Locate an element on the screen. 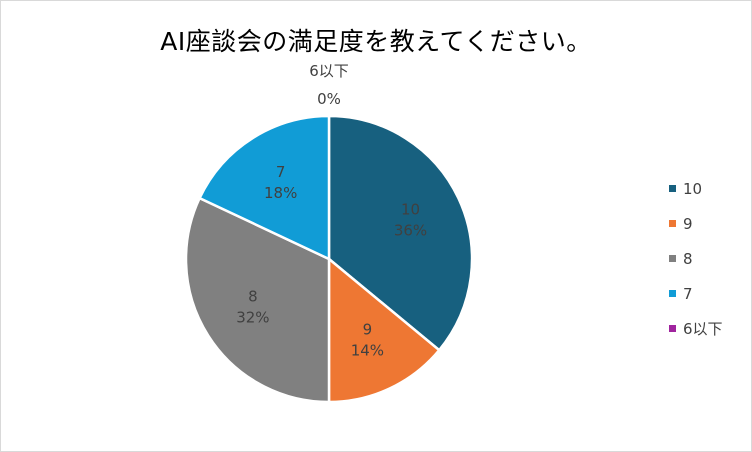 The width and height of the screenshot is (752, 452). chart-title: AI座談会の満足度を教えてください。 is located at coordinates (376, 41).